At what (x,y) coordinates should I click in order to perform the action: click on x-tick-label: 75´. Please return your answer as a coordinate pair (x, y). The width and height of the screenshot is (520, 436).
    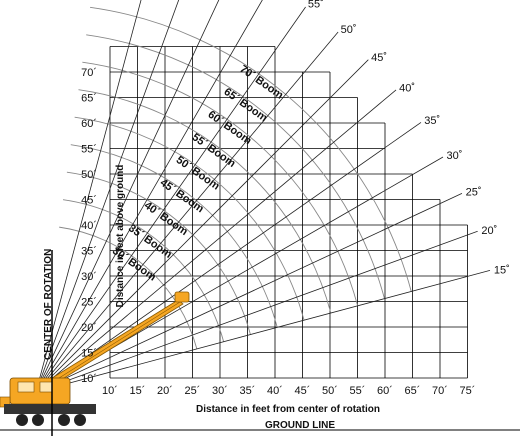
    Looking at the image, I should click on (468, 391).